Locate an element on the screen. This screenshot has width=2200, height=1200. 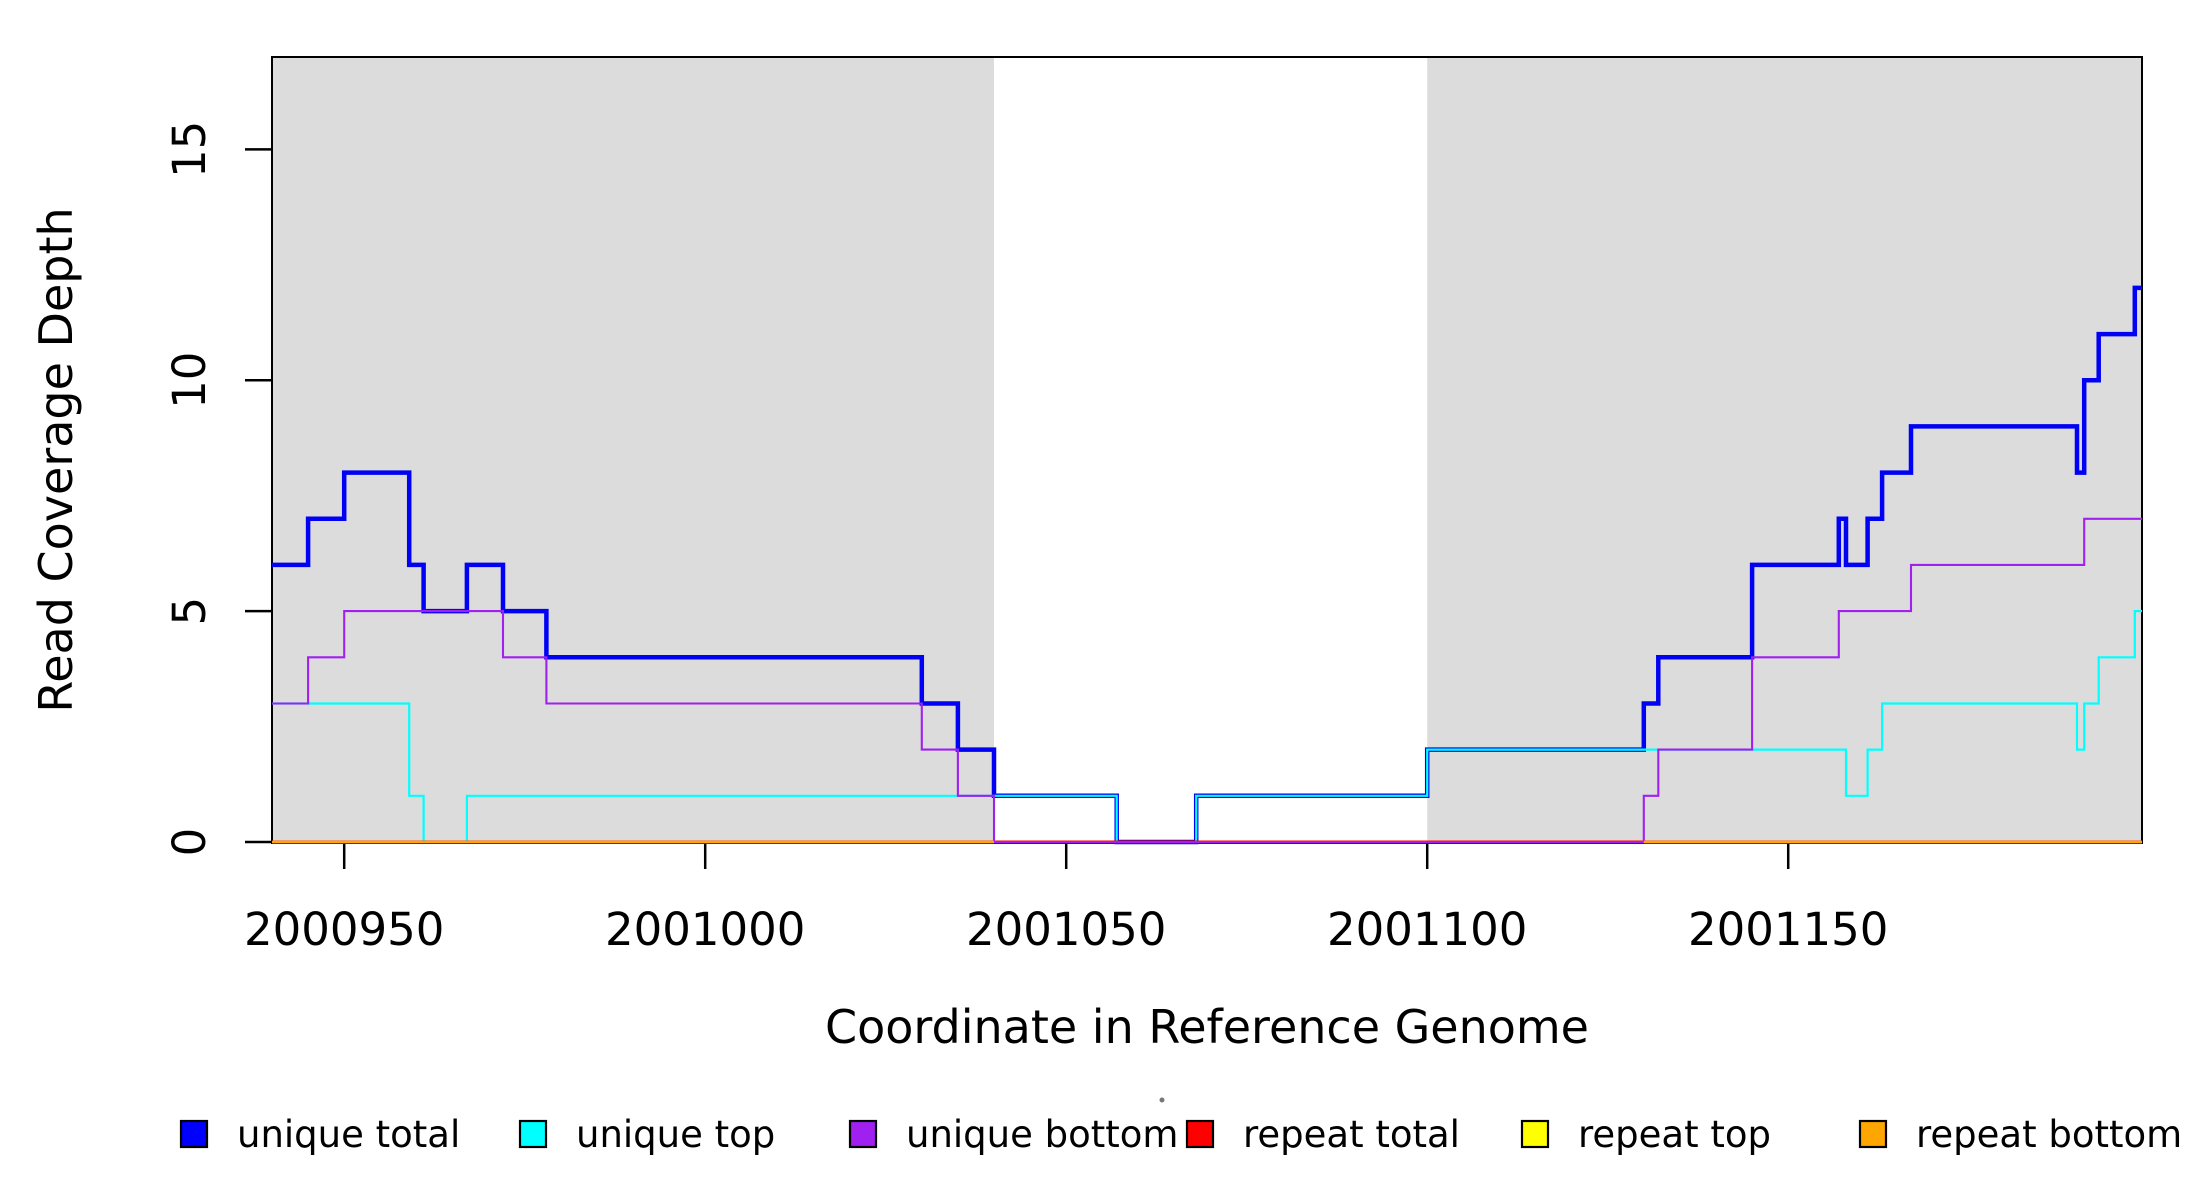
legend-label: unique total is located at coordinates (348, 1134).